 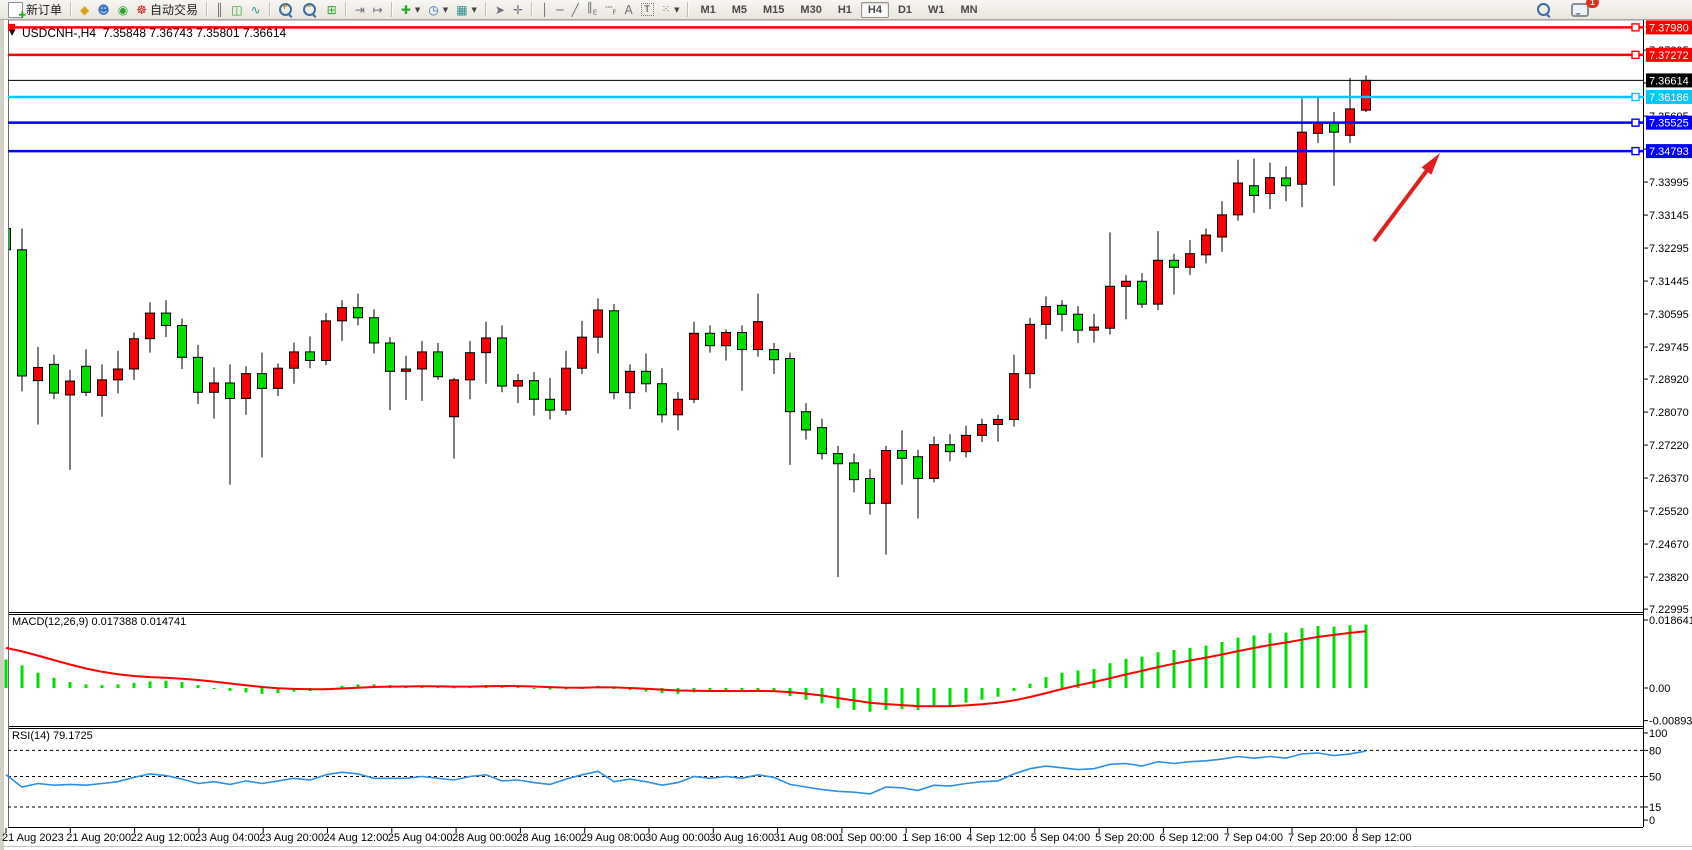 I want to click on text-label-button: T, so click(x=647, y=10).